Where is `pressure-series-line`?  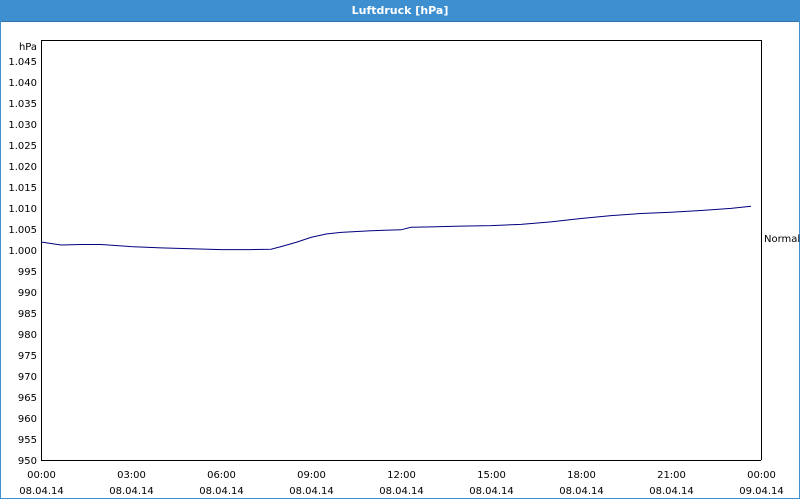
pressure-series-line is located at coordinates (396, 228).